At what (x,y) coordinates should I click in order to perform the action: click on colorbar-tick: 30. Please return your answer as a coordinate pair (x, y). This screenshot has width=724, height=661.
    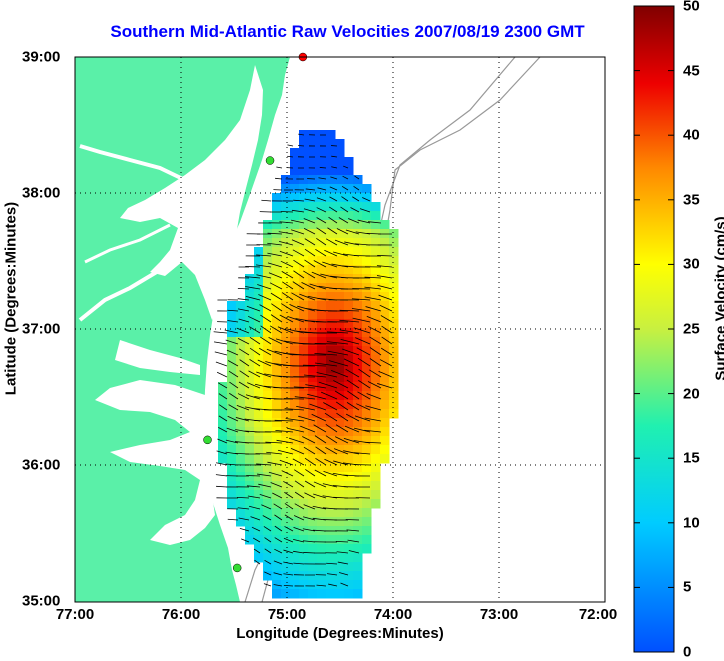
    Looking at the image, I should click on (691, 264).